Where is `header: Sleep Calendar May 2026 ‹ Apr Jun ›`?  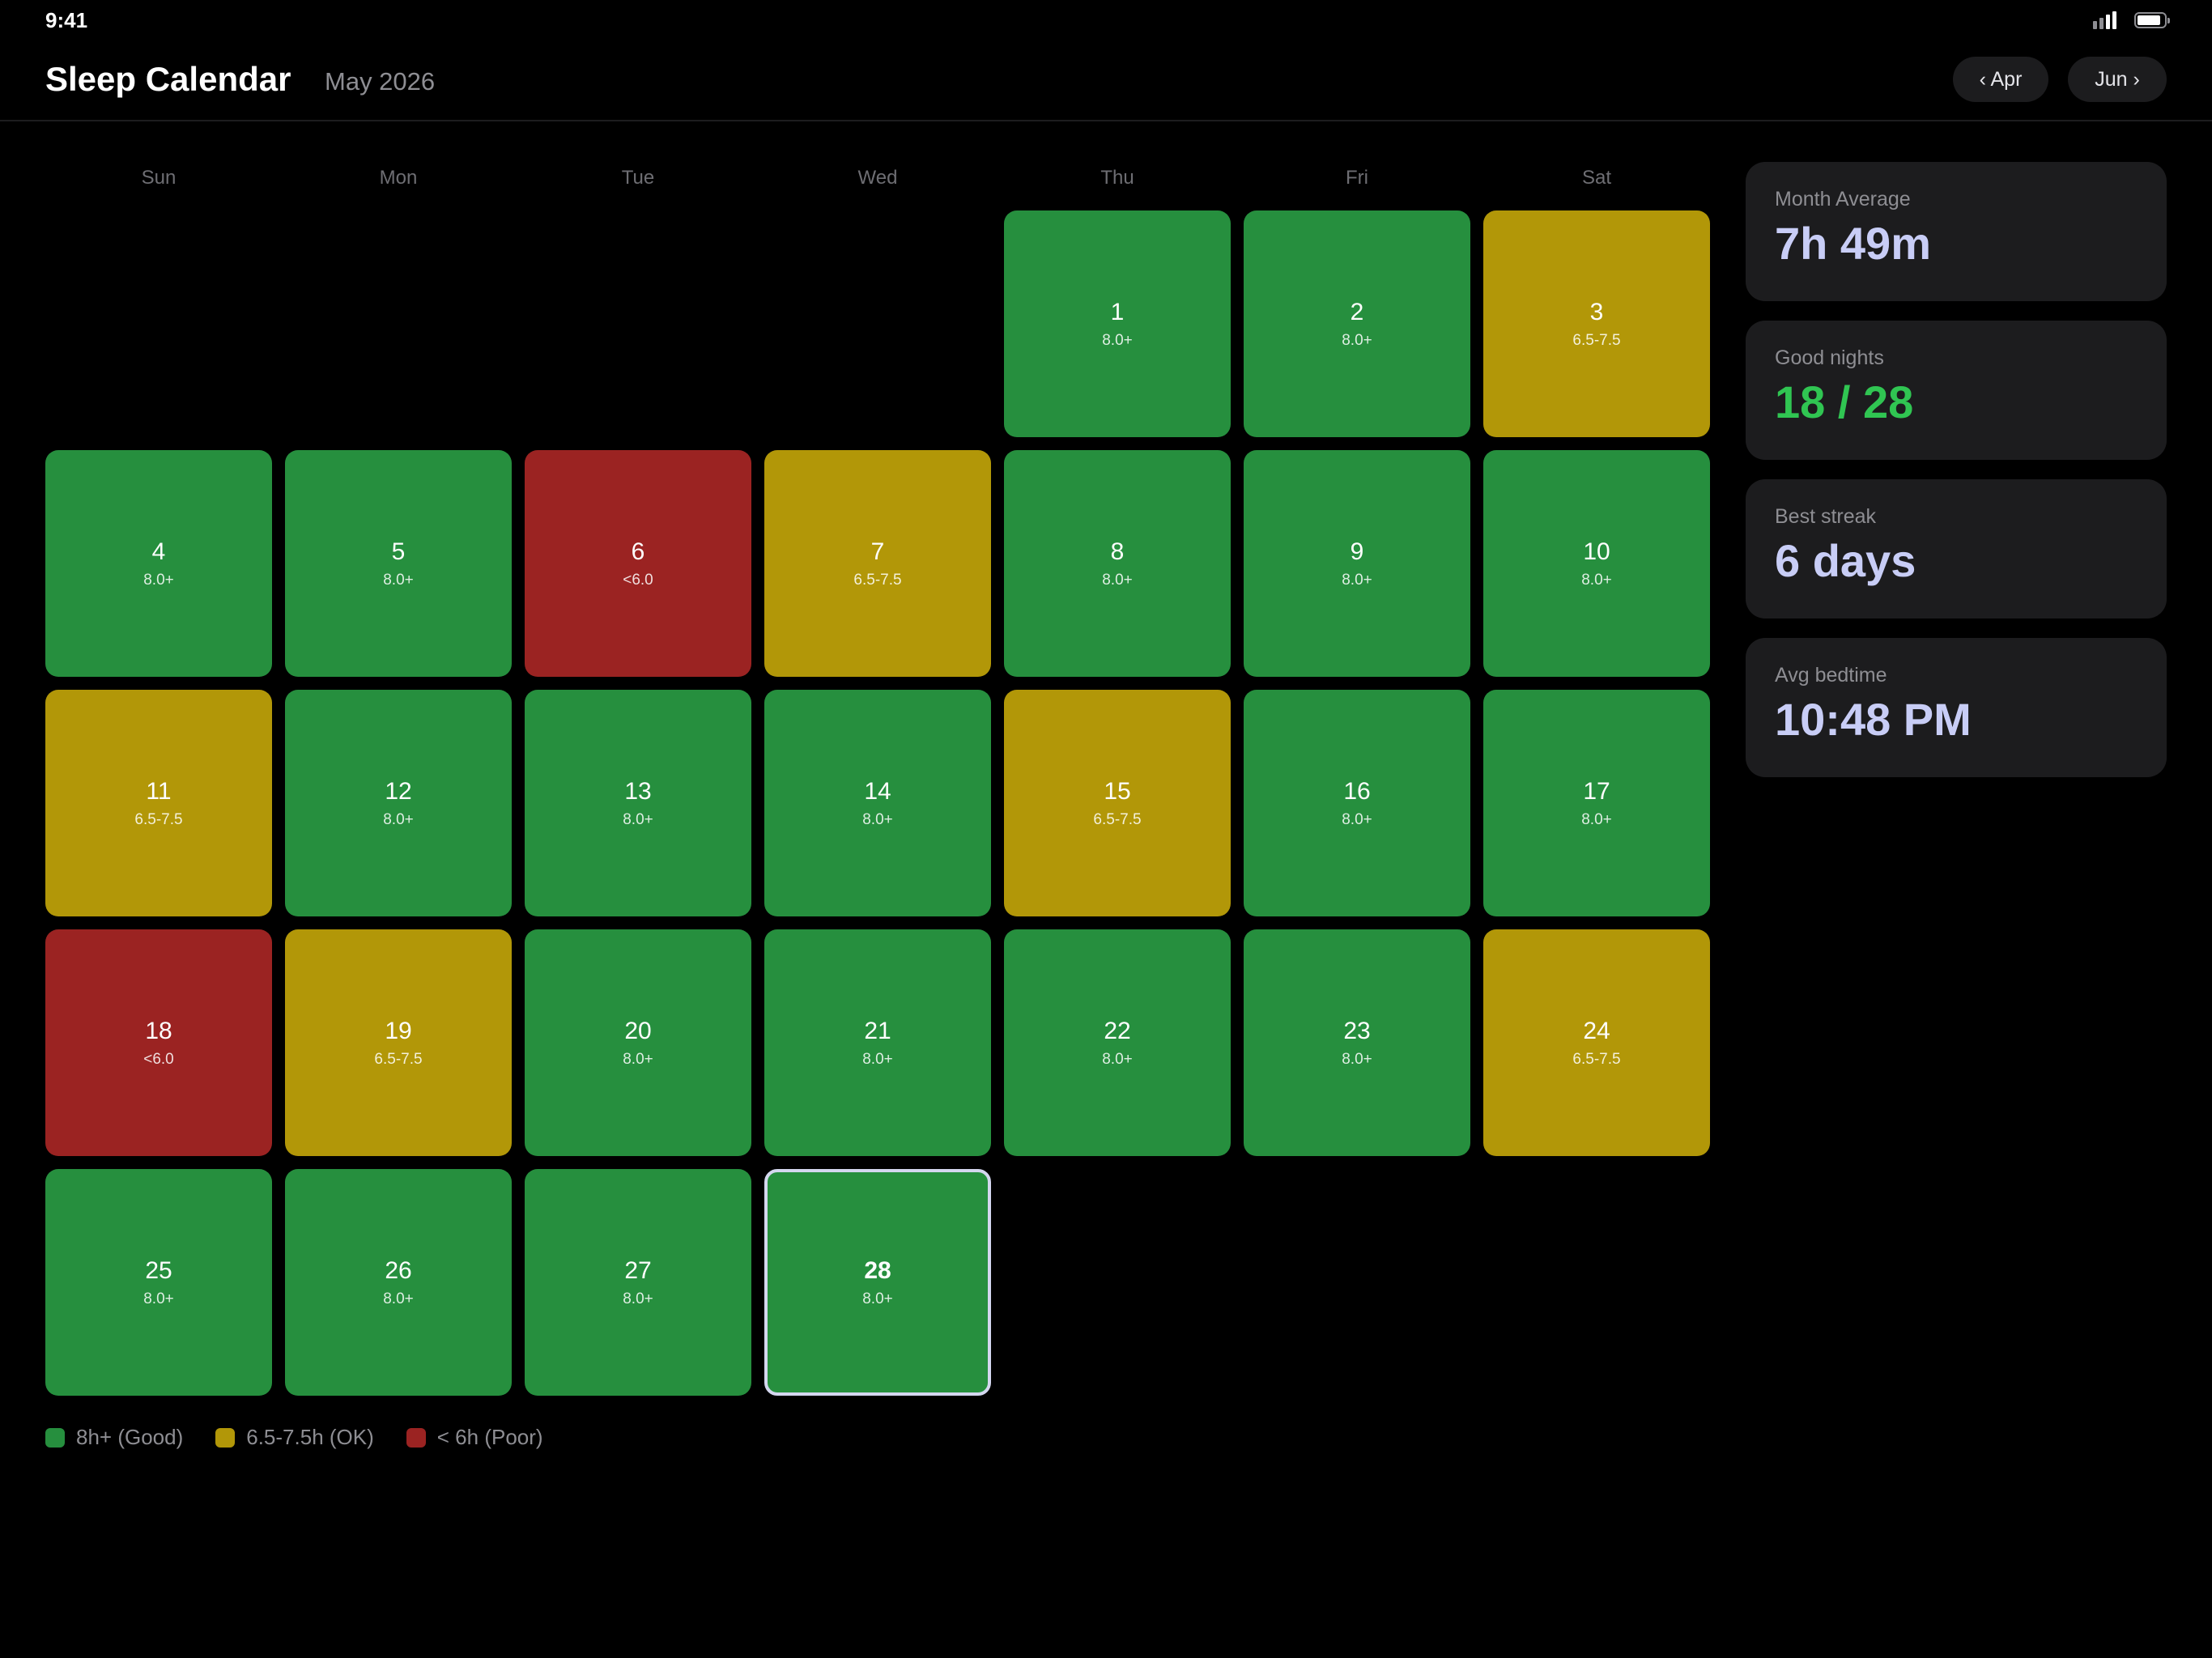 header: Sleep Calendar May 2026 ‹ Apr Jun › is located at coordinates (1106, 80).